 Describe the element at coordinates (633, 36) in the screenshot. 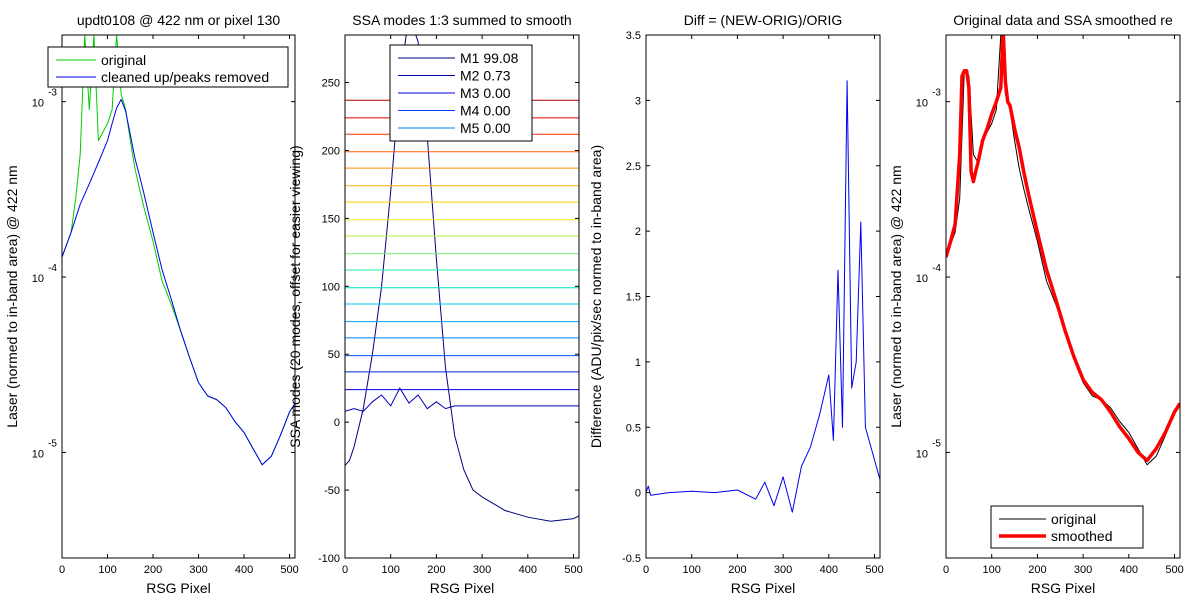

I see `y-tick-label: 3.5` at that location.